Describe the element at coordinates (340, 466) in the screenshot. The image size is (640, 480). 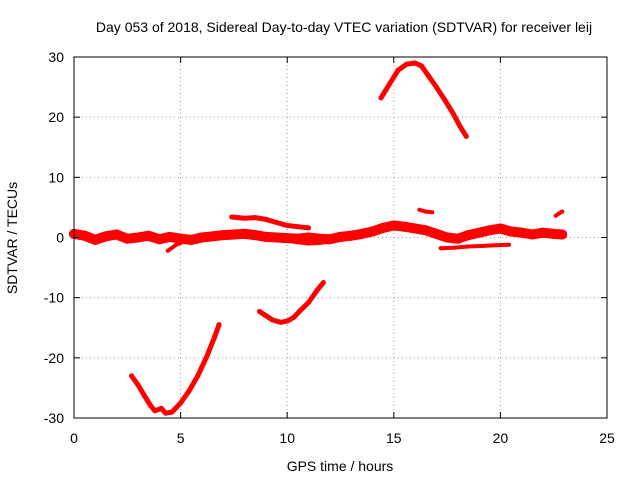
I see `x-axis-label: GPS time / hours` at that location.